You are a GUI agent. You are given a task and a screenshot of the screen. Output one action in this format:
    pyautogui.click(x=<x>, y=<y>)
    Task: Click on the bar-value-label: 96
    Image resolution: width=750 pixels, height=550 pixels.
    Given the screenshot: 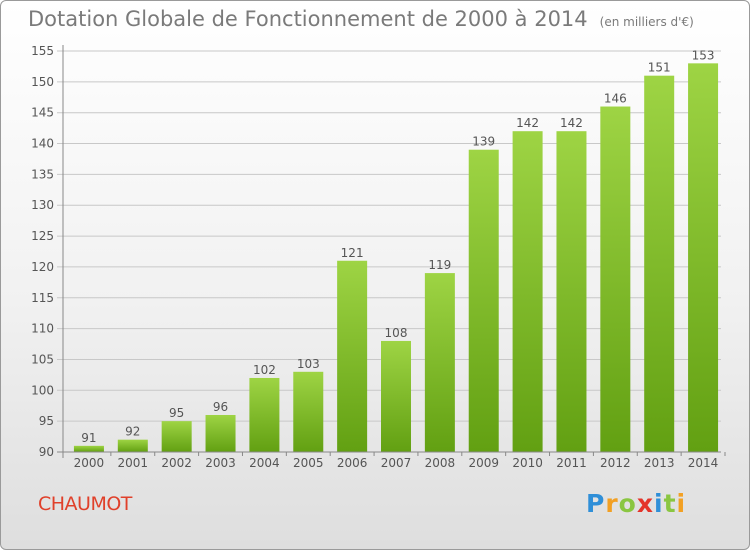 What is the action you would take?
    pyautogui.click(x=220, y=407)
    